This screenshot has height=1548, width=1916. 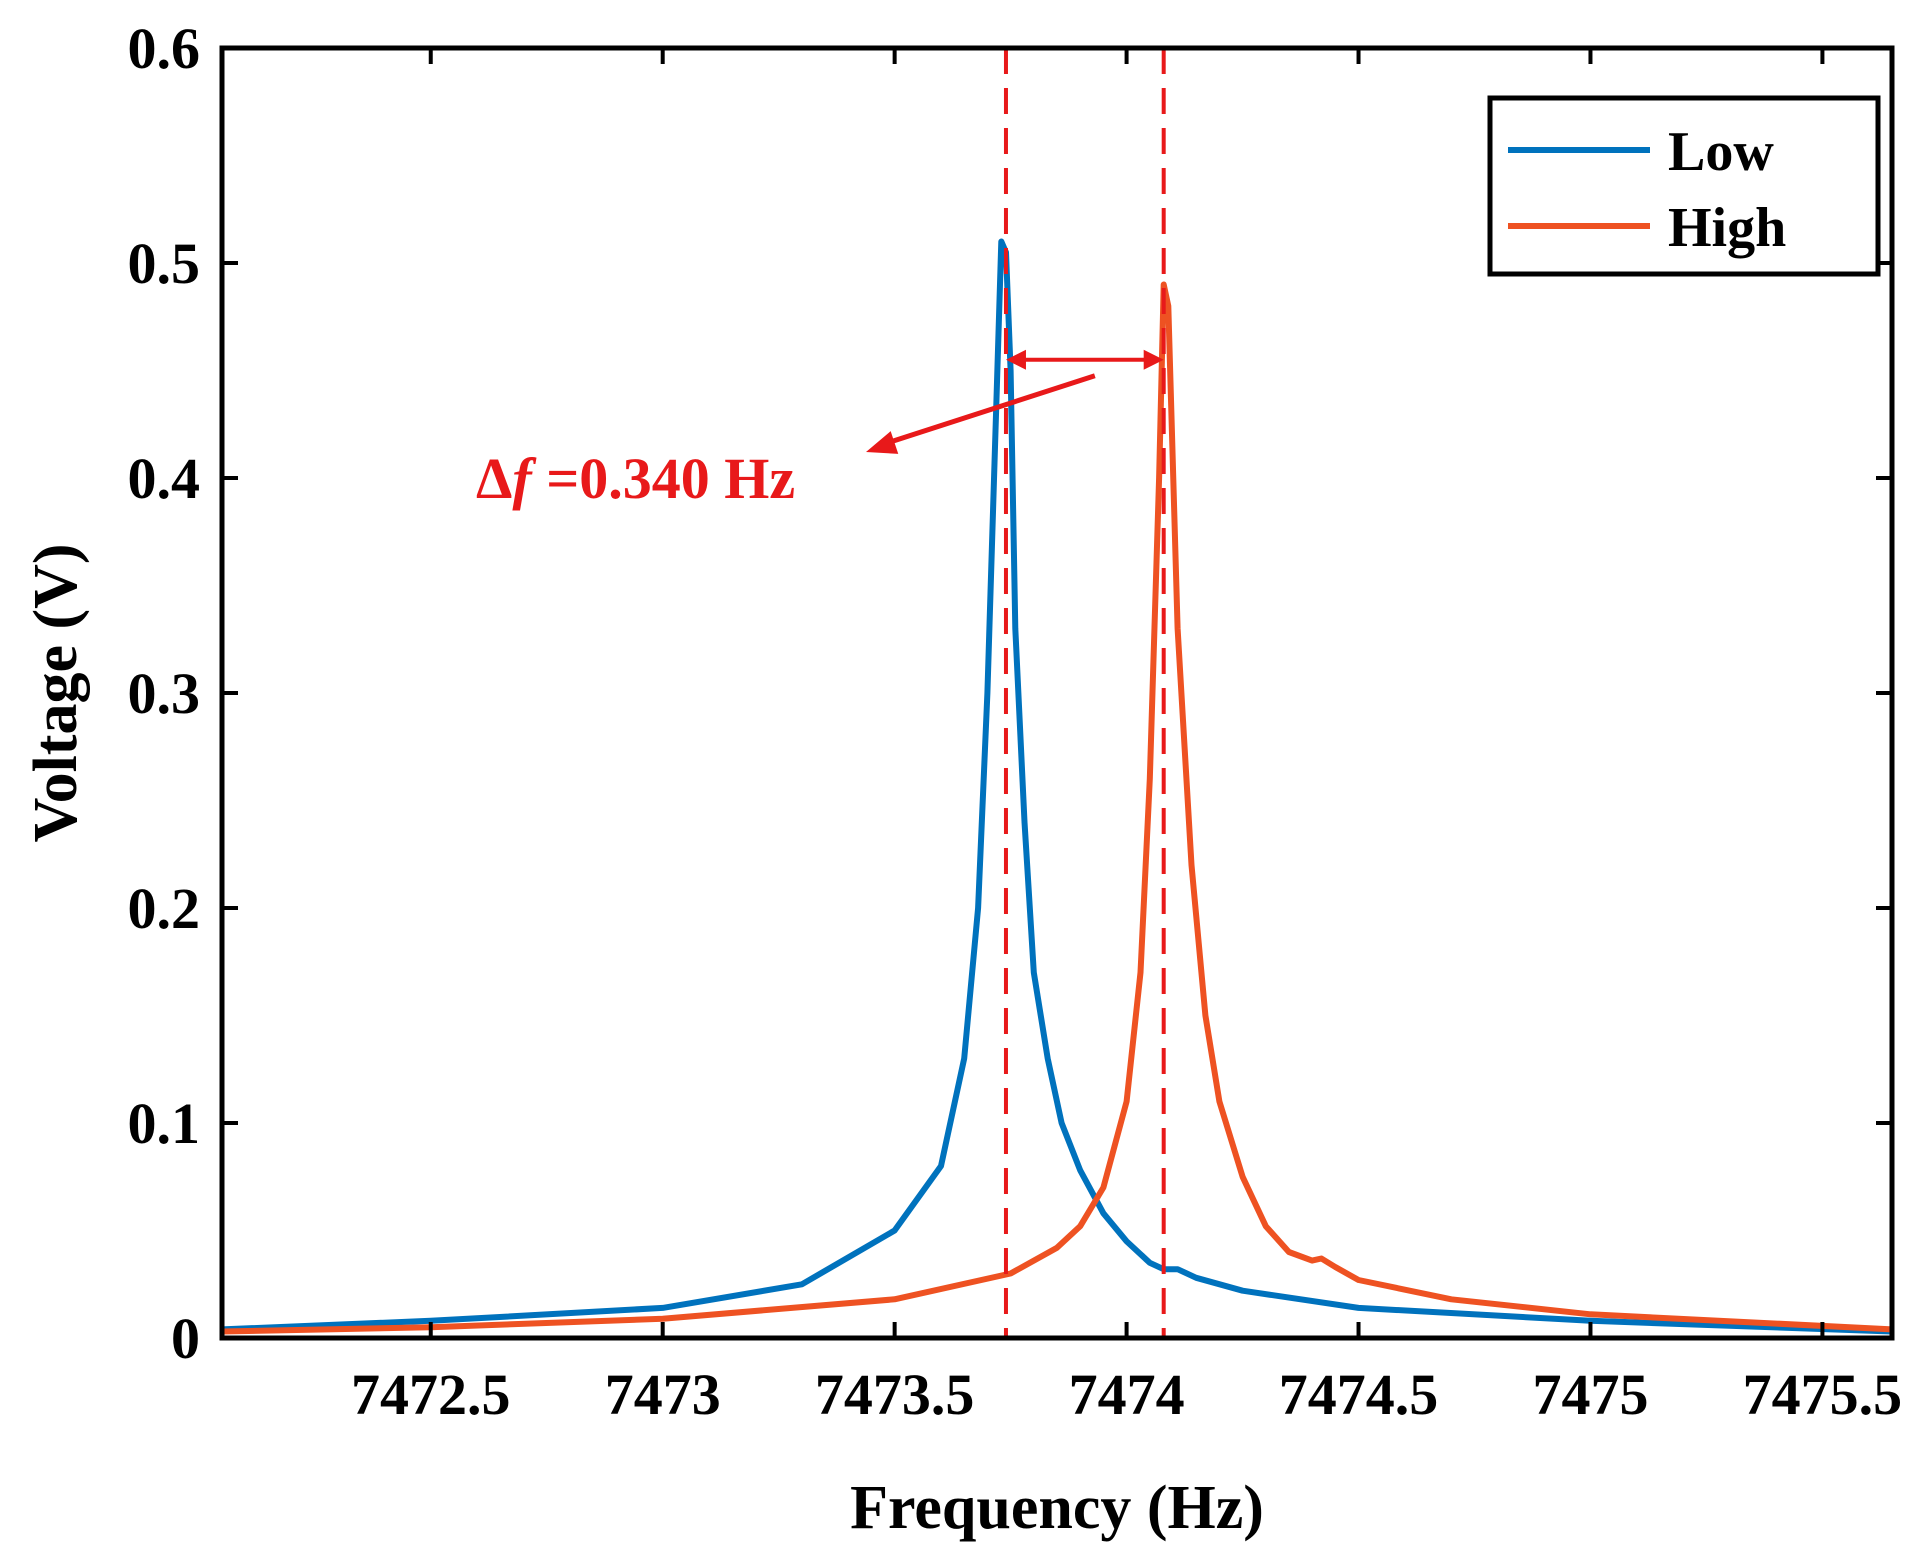 What do you see at coordinates (494, 478) in the screenshot?
I see `delta-symbol: Δ` at bounding box center [494, 478].